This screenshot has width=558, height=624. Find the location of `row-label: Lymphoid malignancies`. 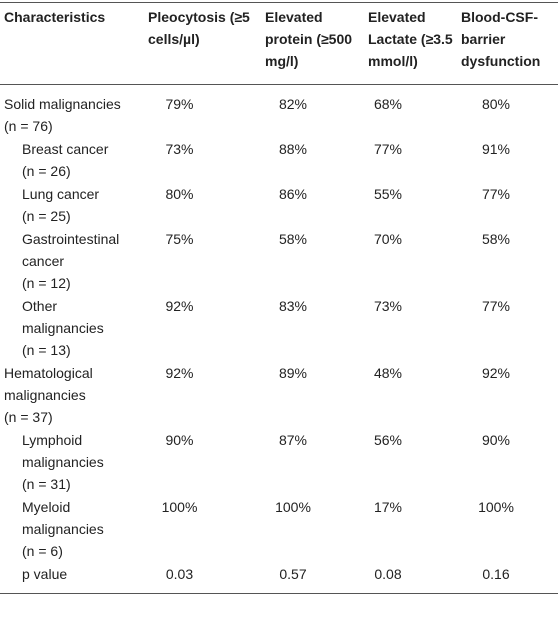

row-label: Lymphoid malignancies is located at coordinates (63, 451).